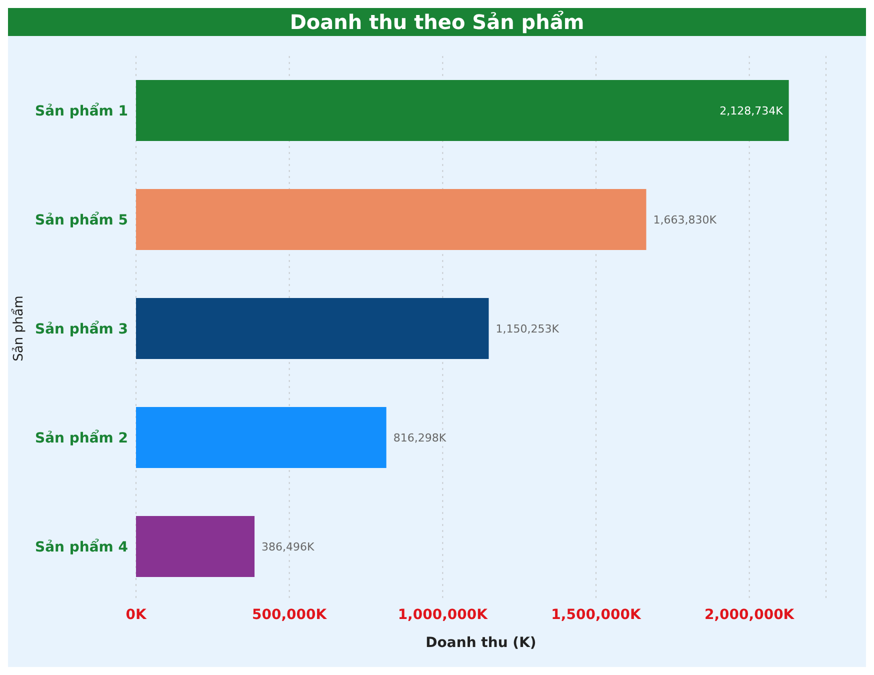 Image resolution: width=874 pixels, height=675 pixels. Describe the element at coordinates (290, 614) in the screenshot. I see `x-tick-label: 500,000K` at that location.